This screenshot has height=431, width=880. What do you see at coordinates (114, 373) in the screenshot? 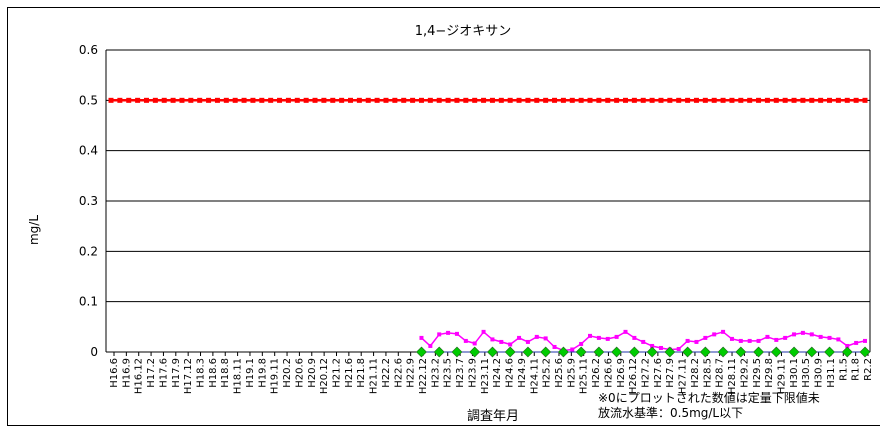
I see `x-tick-label: H16.6` at bounding box center [114, 373].